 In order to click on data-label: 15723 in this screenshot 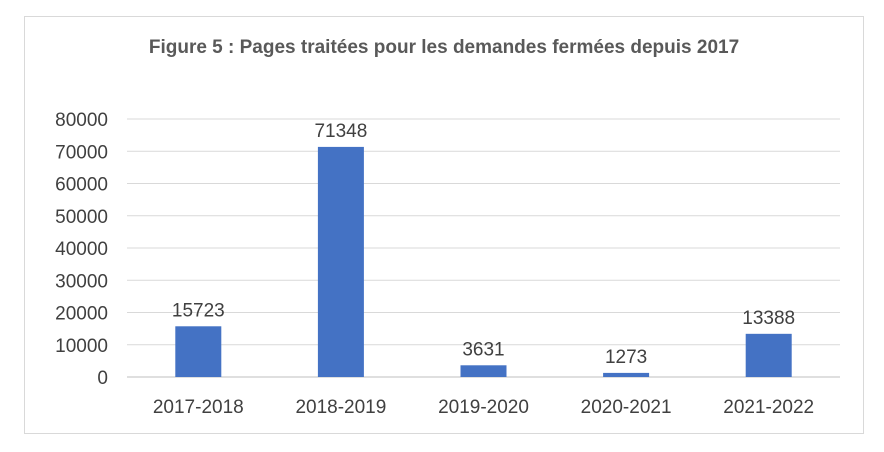, I will do `click(198, 310)`.